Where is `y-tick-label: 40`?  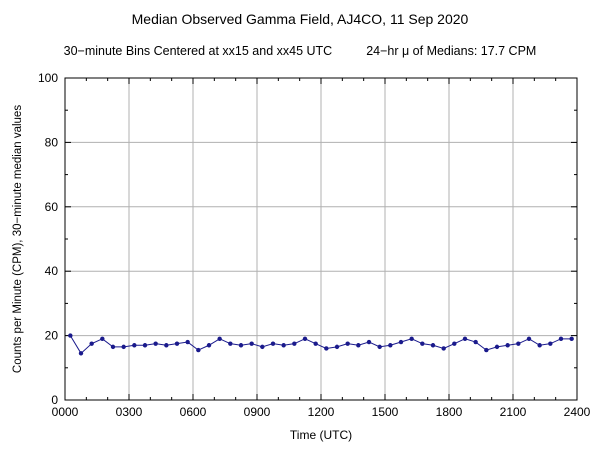 y-tick-label: 40 is located at coordinates (52, 271).